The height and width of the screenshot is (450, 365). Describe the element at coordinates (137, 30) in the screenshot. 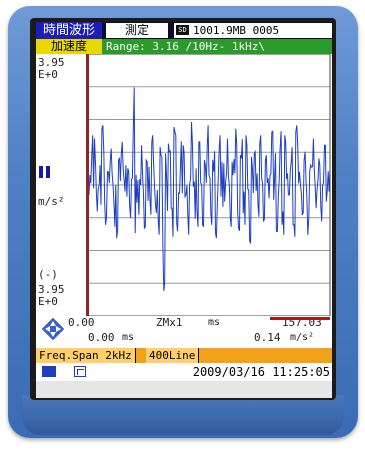

I see `measure-label: 測定` at that location.